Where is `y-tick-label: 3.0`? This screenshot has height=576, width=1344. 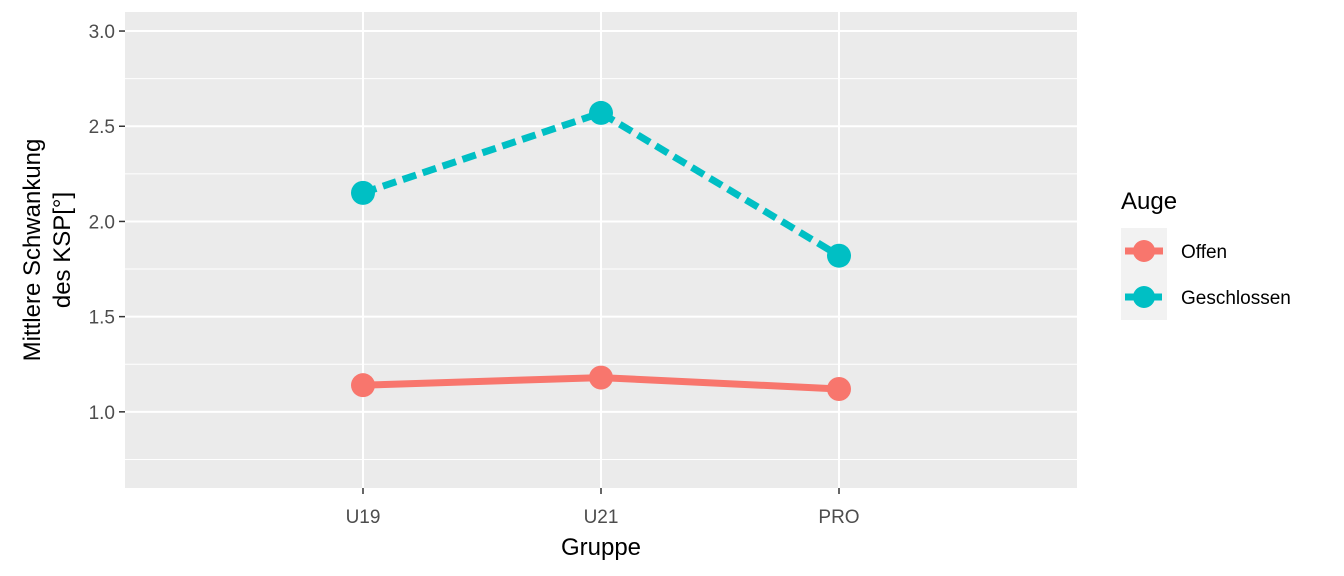
y-tick-label: 3.0 is located at coordinates (102, 32).